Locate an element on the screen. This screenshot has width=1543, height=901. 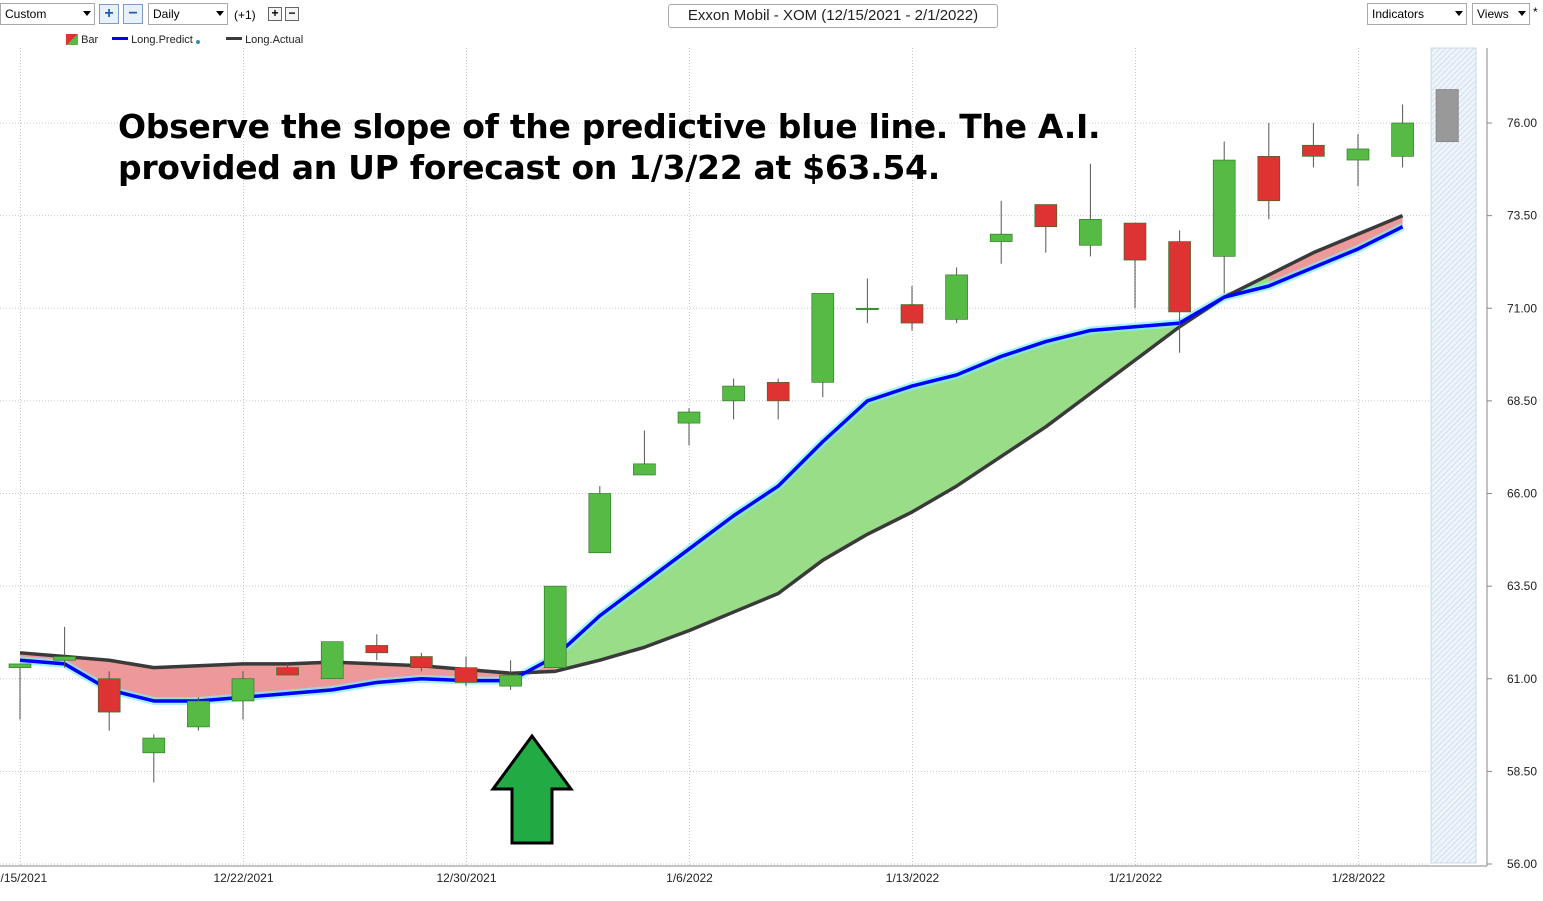
indicators-dropdown: Indicators is located at coordinates (1417, 14).